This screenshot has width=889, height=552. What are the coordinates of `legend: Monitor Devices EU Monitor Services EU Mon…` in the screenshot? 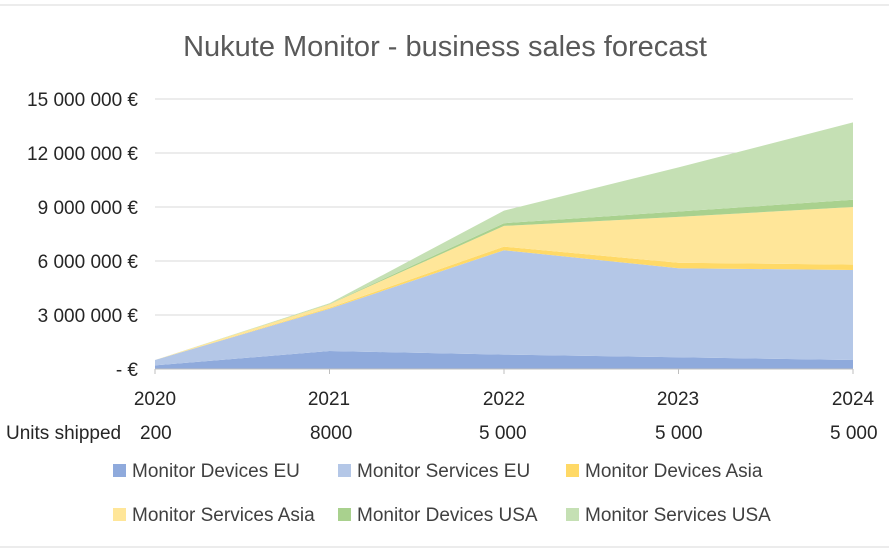 It's located at (442, 493).